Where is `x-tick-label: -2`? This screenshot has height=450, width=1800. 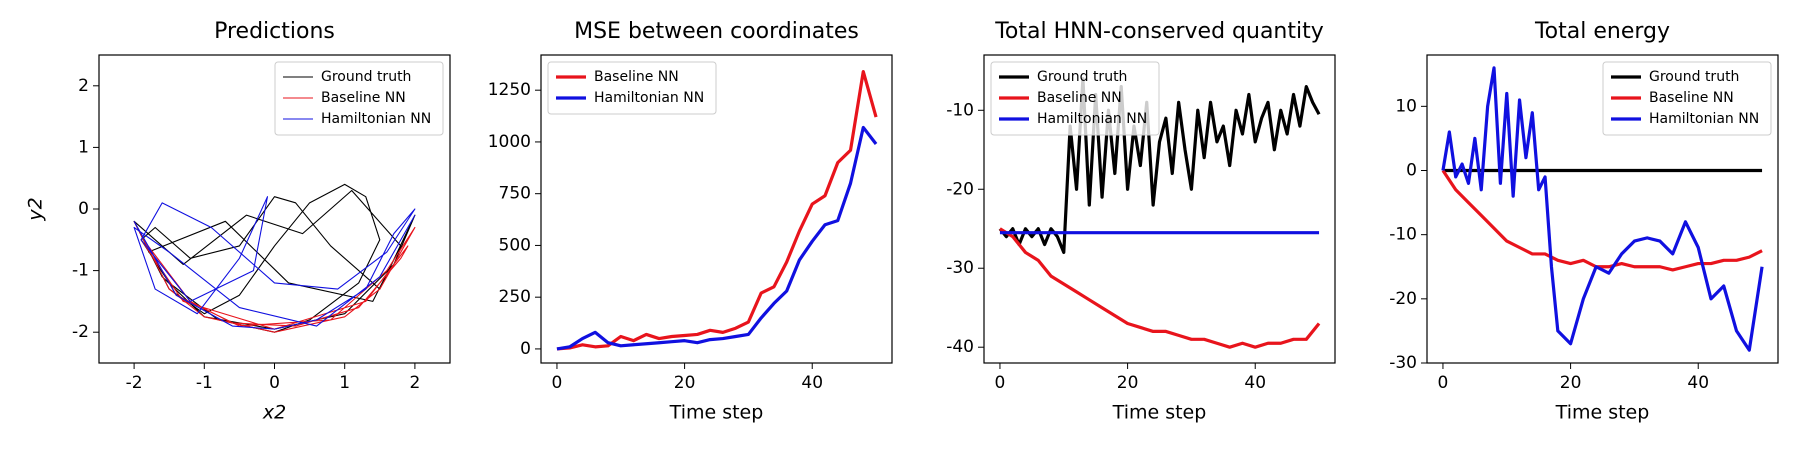
x-tick-label: -2 is located at coordinates (134, 383).